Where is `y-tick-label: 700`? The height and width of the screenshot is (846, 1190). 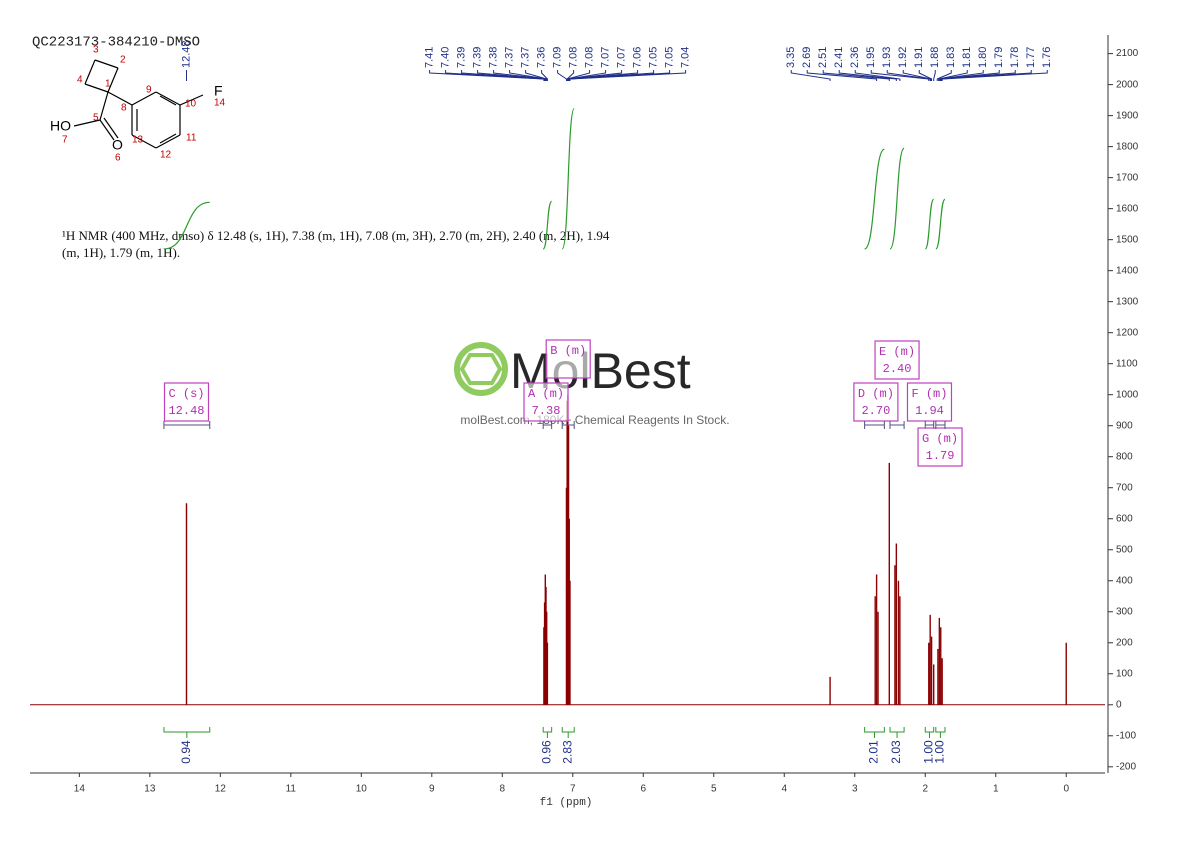
y-tick-label: 700 is located at coordinates (1124, 487).